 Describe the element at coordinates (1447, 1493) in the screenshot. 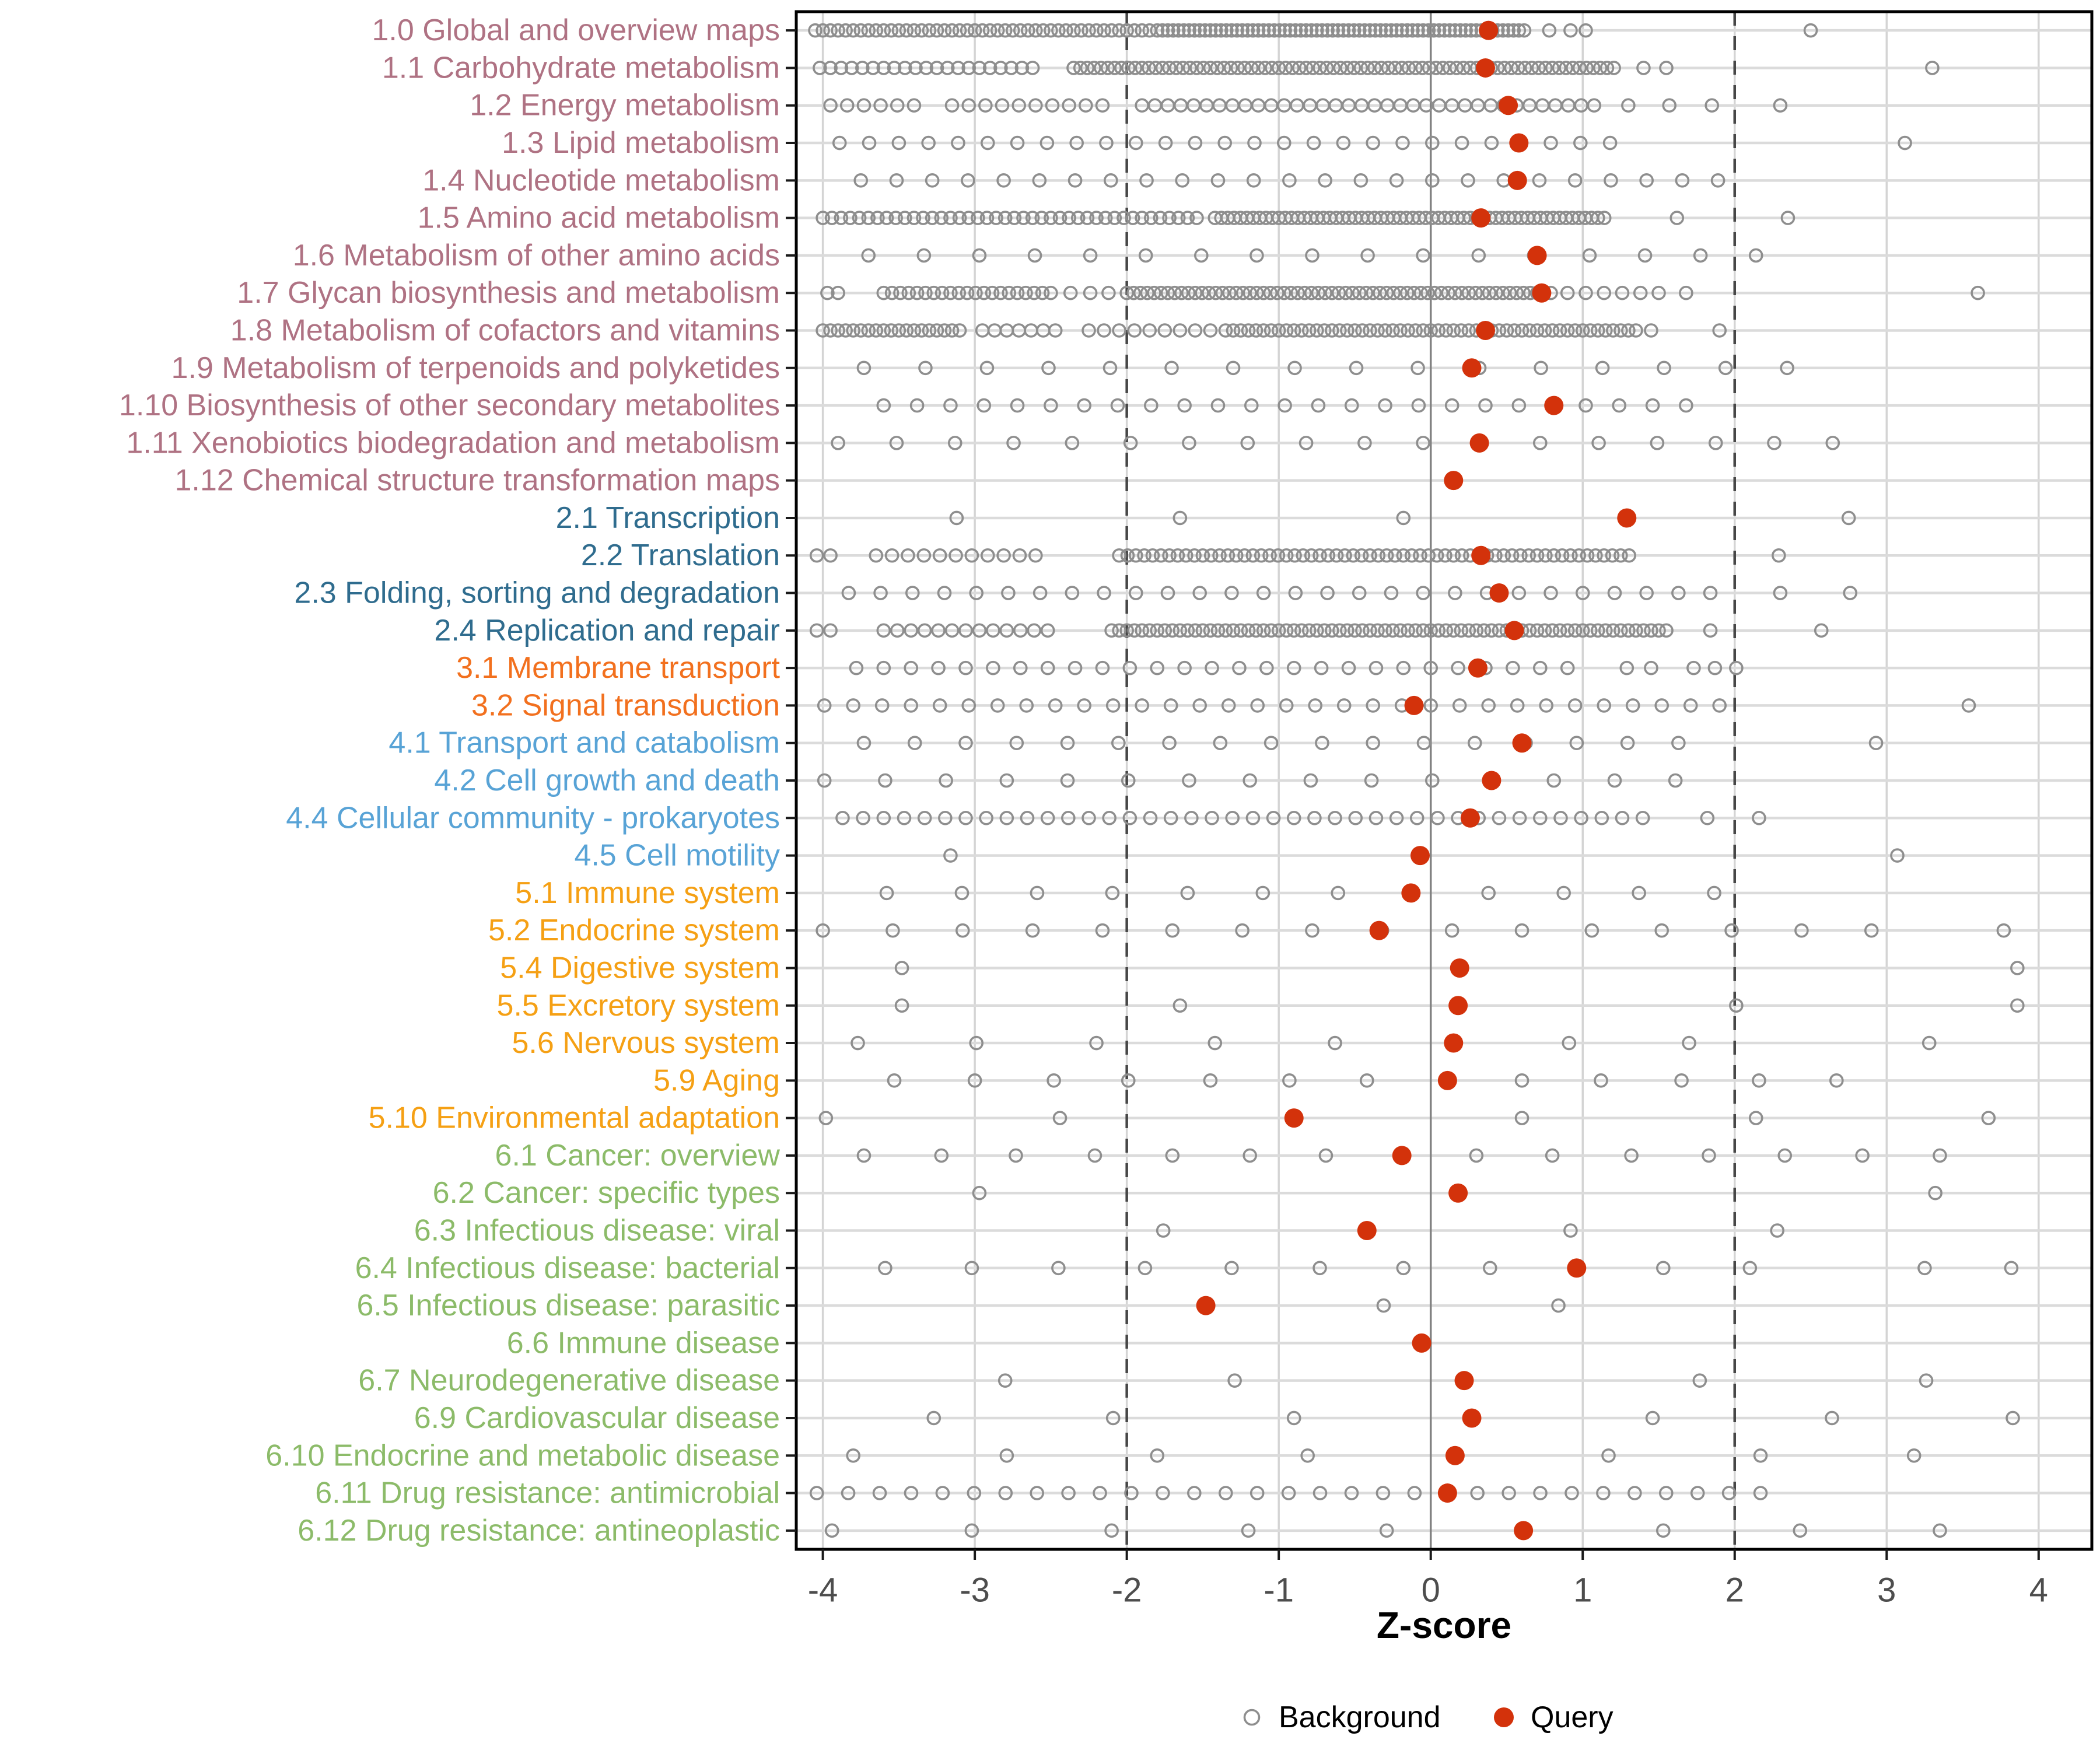

I see `query-point` at that location.